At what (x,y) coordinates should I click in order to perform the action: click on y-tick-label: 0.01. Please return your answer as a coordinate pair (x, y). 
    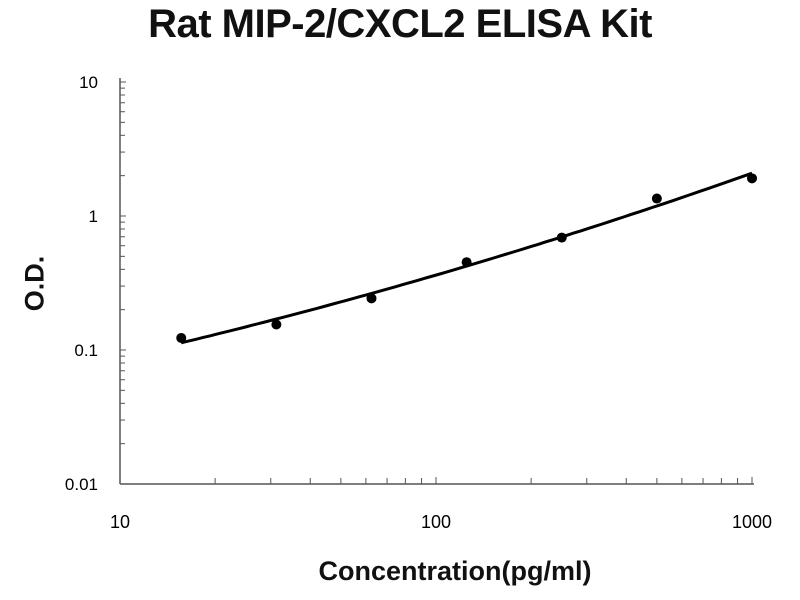
    Looking at the image, I should click on (81, 484).